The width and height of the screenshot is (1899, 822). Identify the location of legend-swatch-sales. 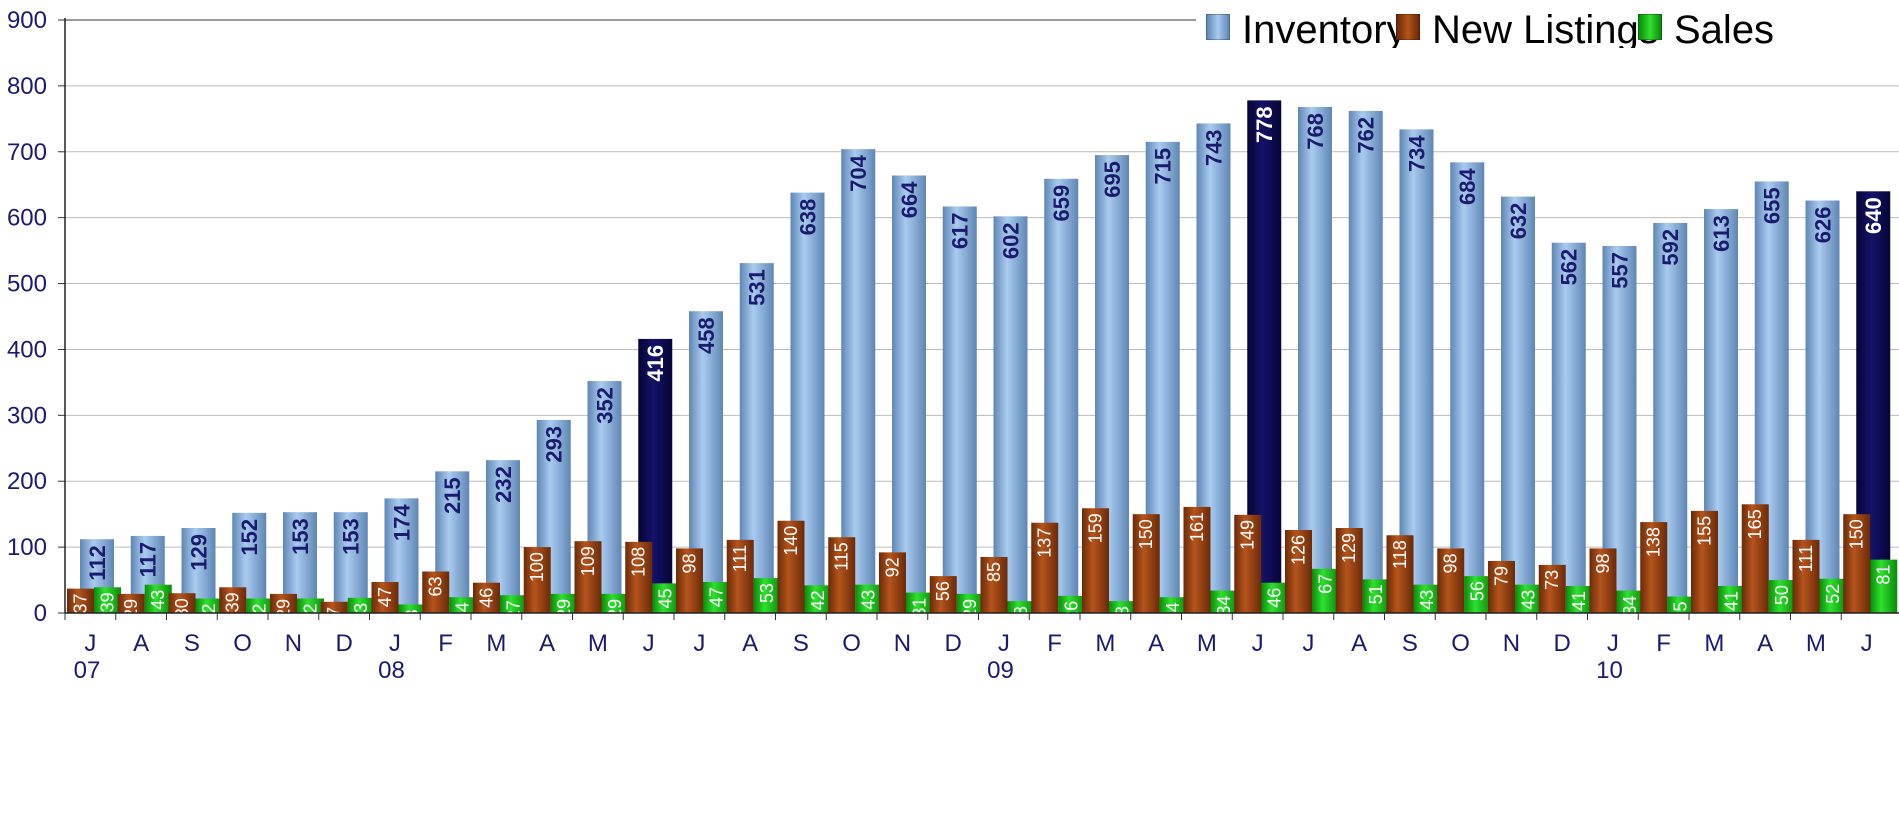
(1650, 27).